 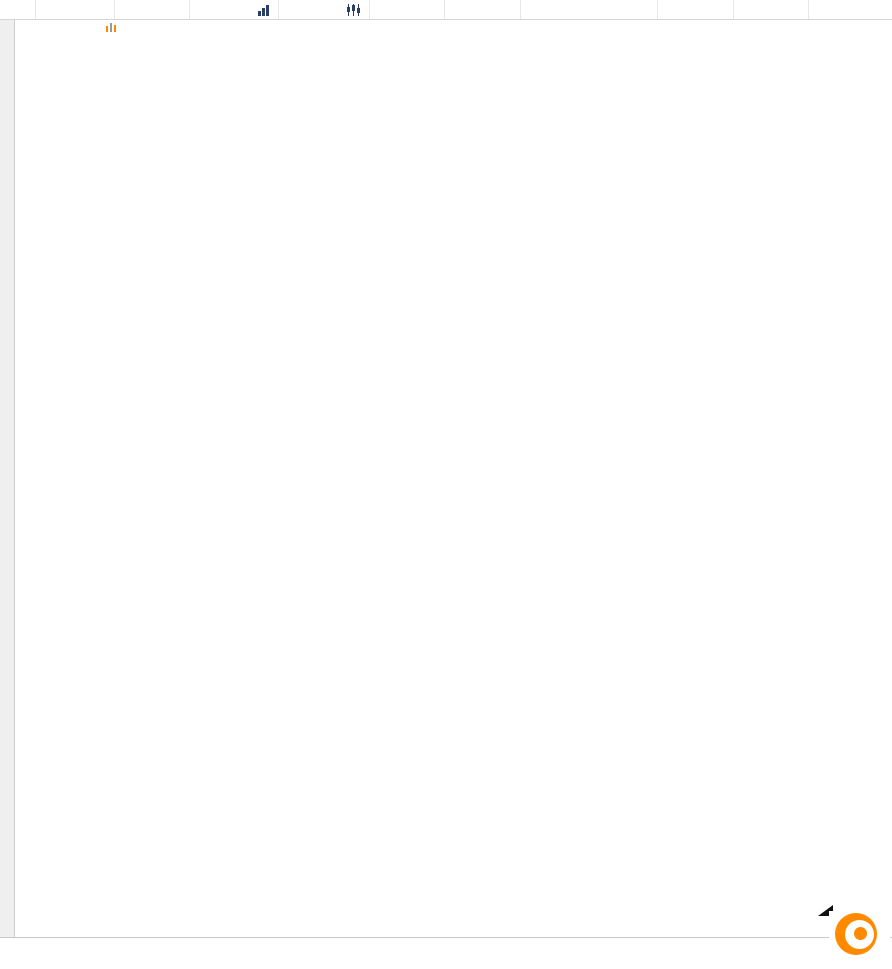 What do you see at coordinates (182, 9) in the screenshot?
I see `refresh-button` at bounding box center [182, 9].